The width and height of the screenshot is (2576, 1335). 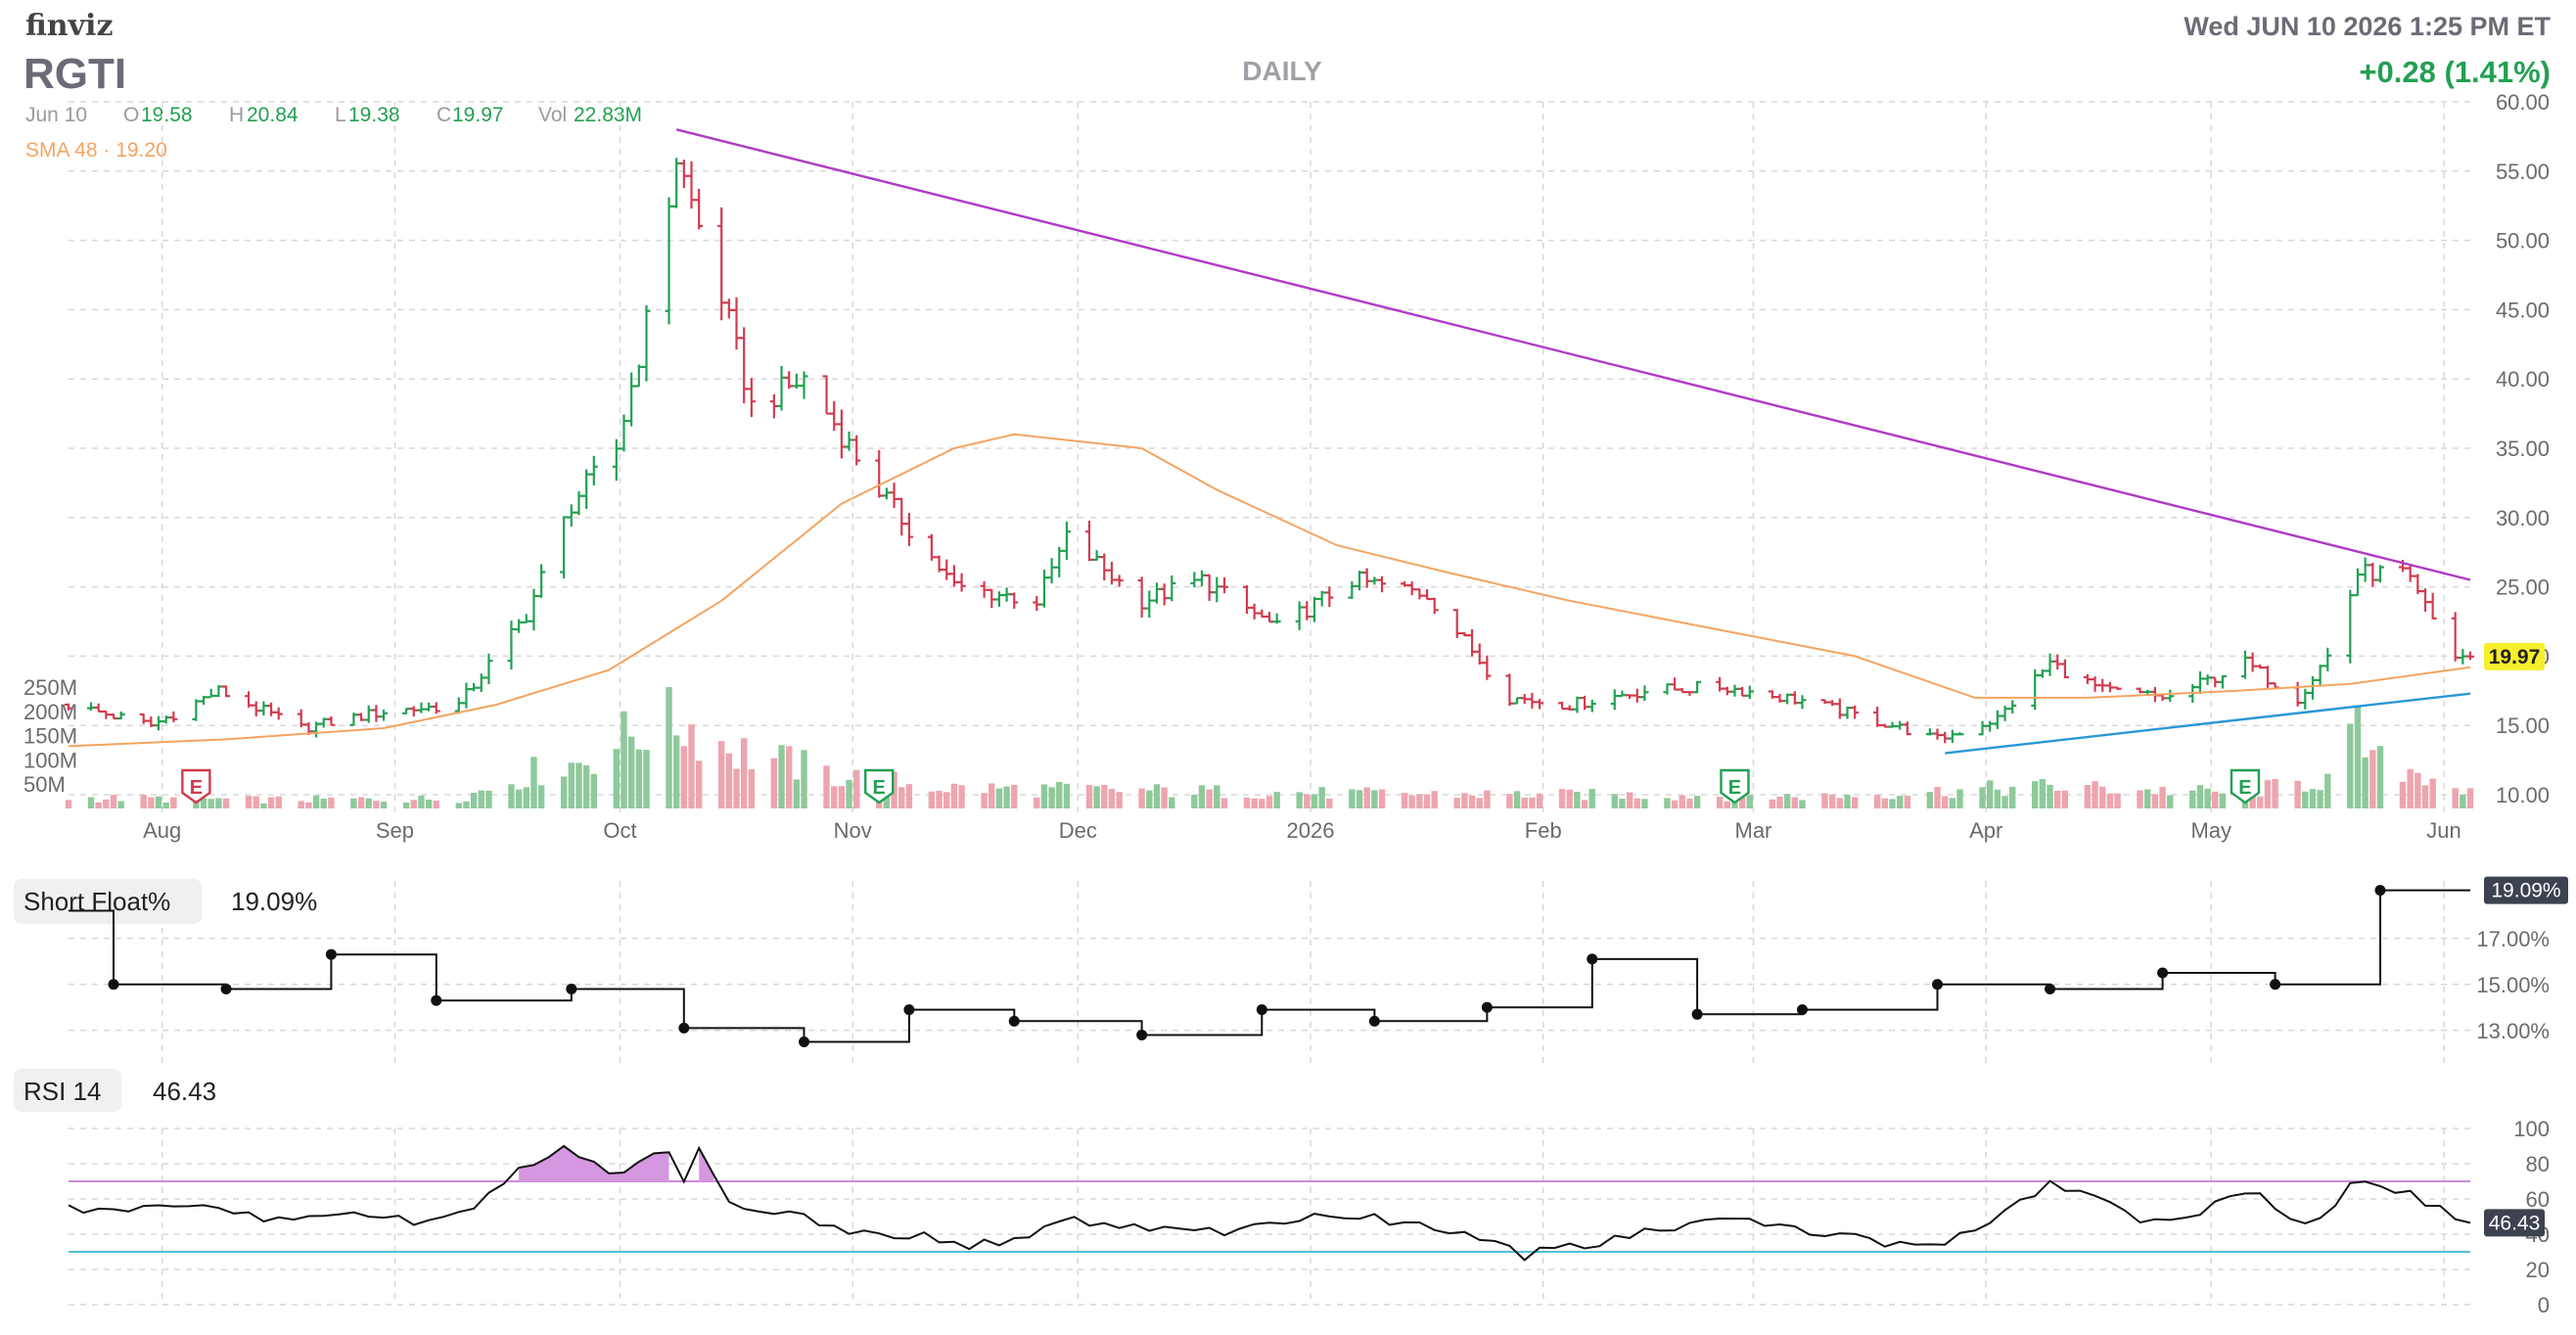 I want to click on earnings-marker-shape, so click(x=1735, y=786).